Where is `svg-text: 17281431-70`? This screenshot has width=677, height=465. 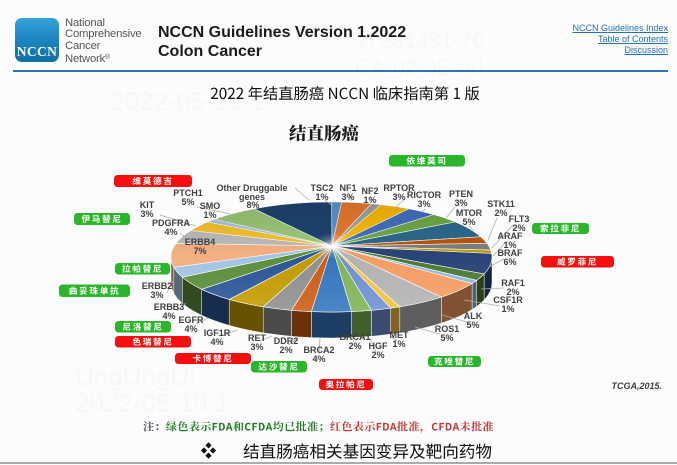 svg-text: 17281431-70 is located at coordinates (420, 40).